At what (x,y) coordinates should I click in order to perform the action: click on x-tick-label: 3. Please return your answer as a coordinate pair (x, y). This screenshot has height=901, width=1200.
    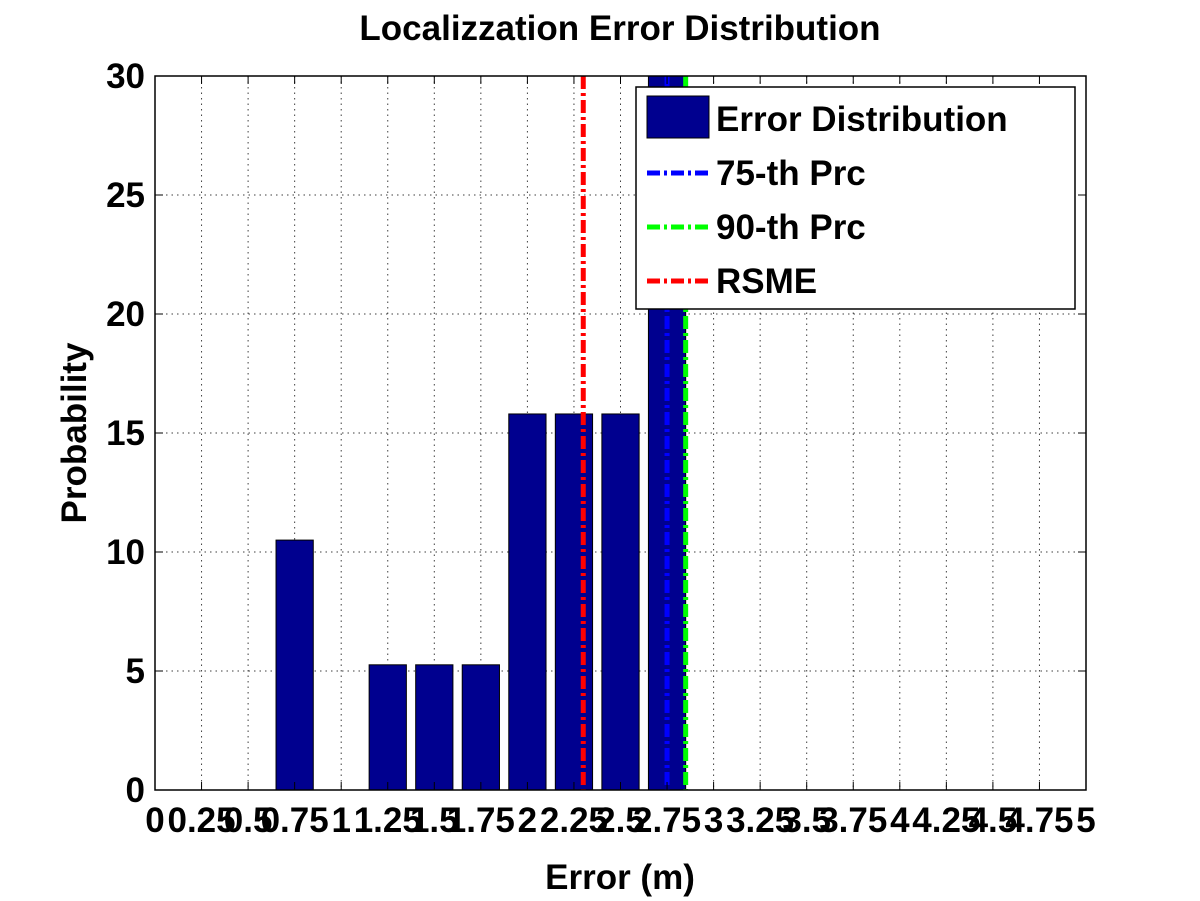
    Looking at the image, I should click on (713, 820).